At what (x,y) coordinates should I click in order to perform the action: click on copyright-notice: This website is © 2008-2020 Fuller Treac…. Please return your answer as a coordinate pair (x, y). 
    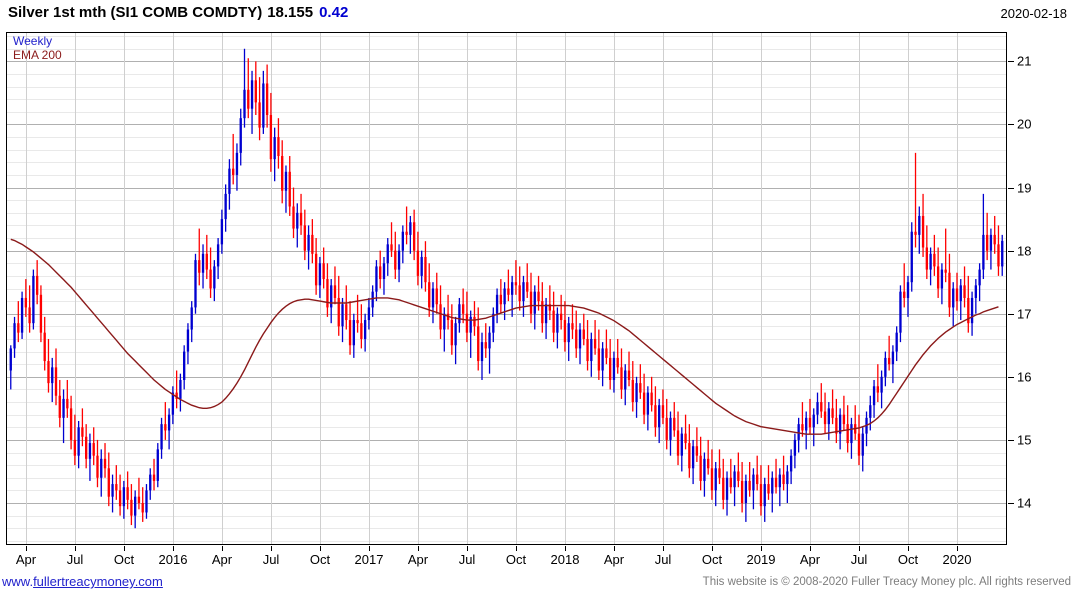
    Looking at the image, I should click on (886, 582).